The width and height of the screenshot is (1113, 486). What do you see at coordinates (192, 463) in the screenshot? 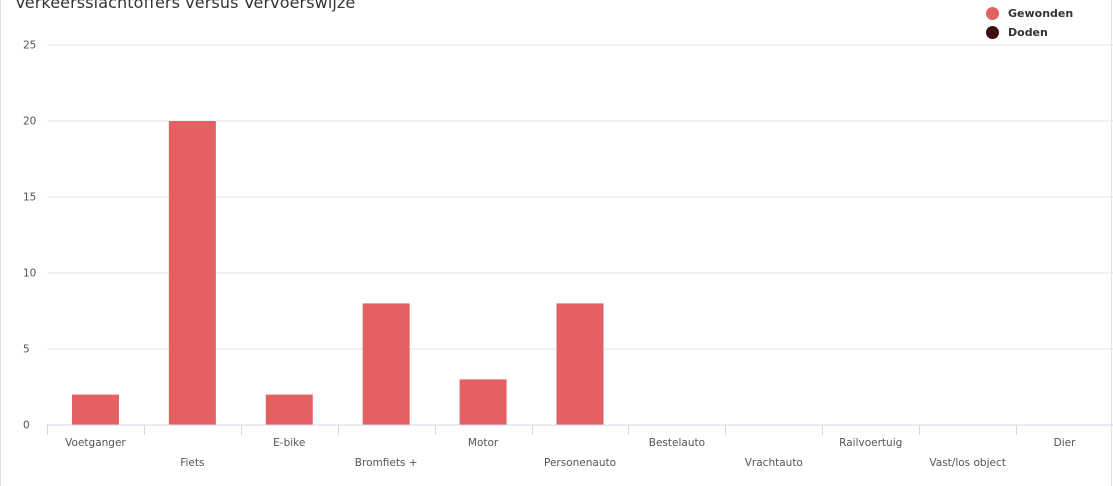
I see `x-tick-label: Fiets` at bounding box center [192, 463].